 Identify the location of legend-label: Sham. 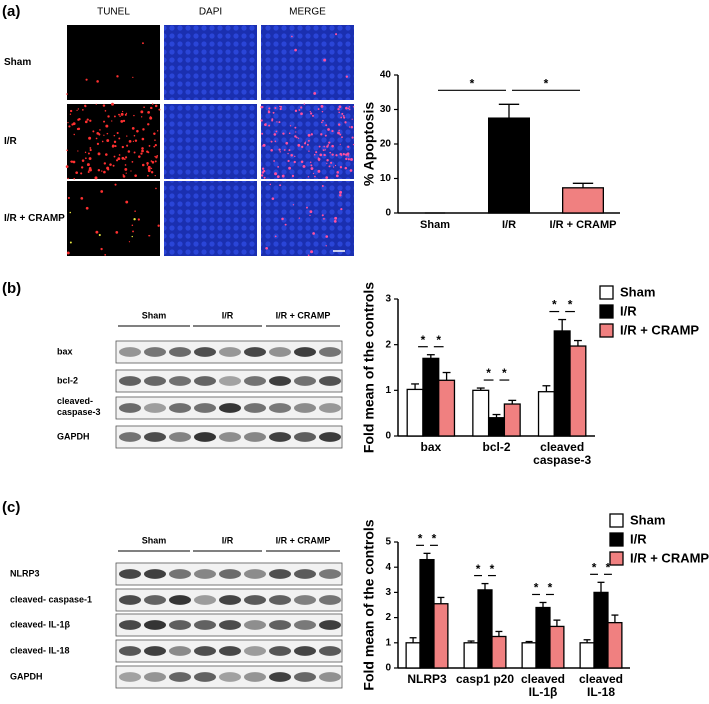
(637, 291).